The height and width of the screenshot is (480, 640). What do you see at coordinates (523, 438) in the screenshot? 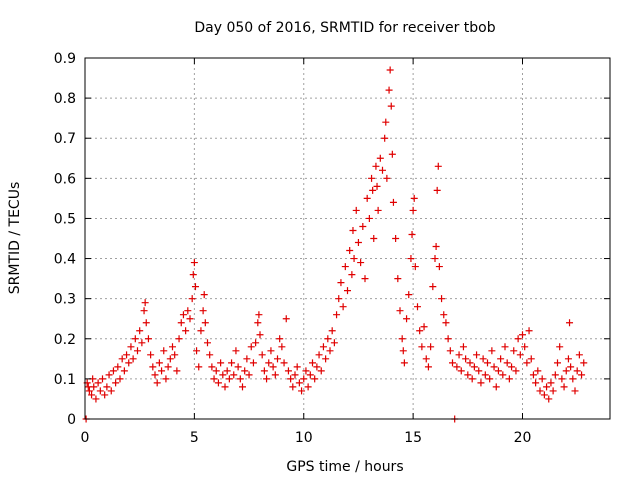
I see `x-tick-label: 20` at bounding box center [523, 438].